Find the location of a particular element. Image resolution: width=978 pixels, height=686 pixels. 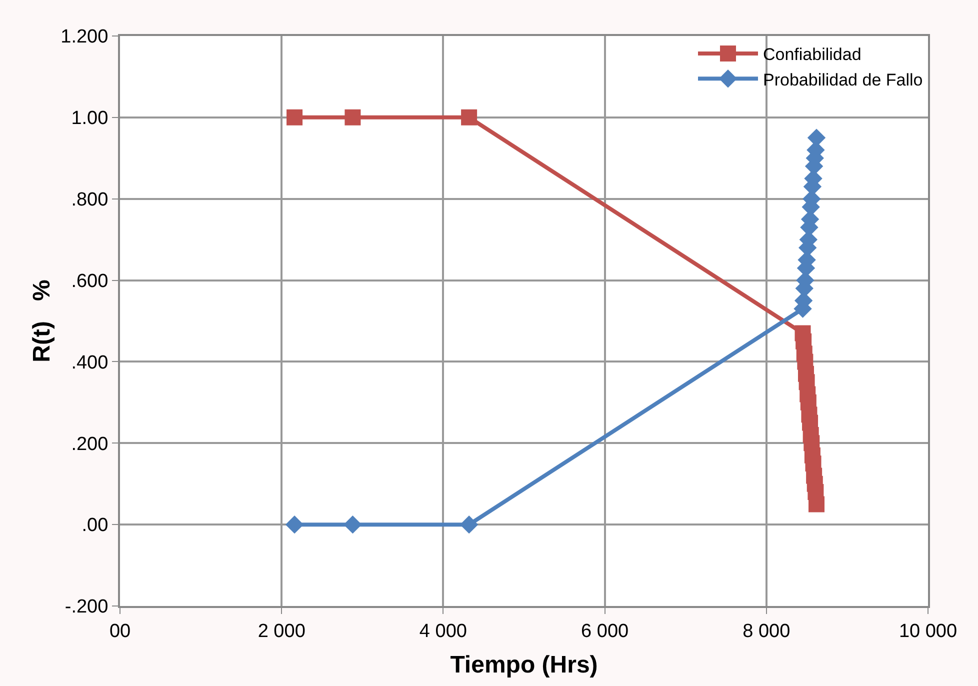

x-axis-title: Tiempo (Hrs) is located at coordinates (524, 665).